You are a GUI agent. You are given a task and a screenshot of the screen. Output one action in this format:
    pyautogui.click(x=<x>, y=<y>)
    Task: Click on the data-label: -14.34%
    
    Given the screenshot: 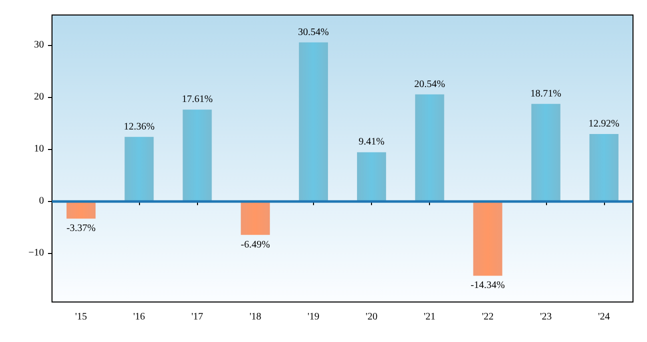 What is the action you would take?
    pyautogui.click(x=487, y=286)
    